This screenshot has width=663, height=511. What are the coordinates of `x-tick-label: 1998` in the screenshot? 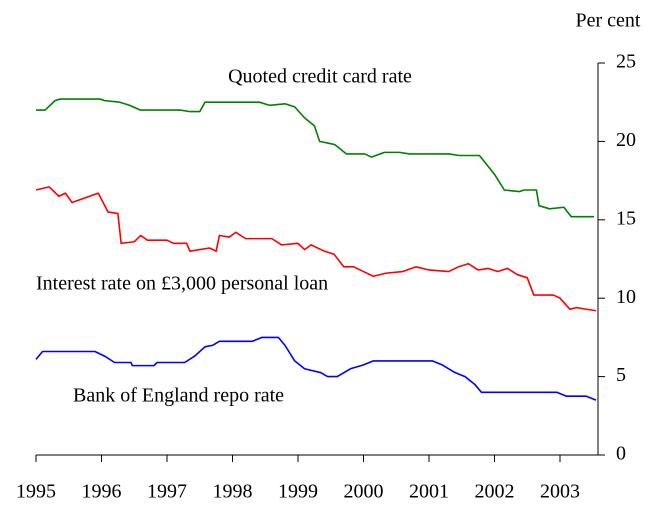 It's located at (233, 492).